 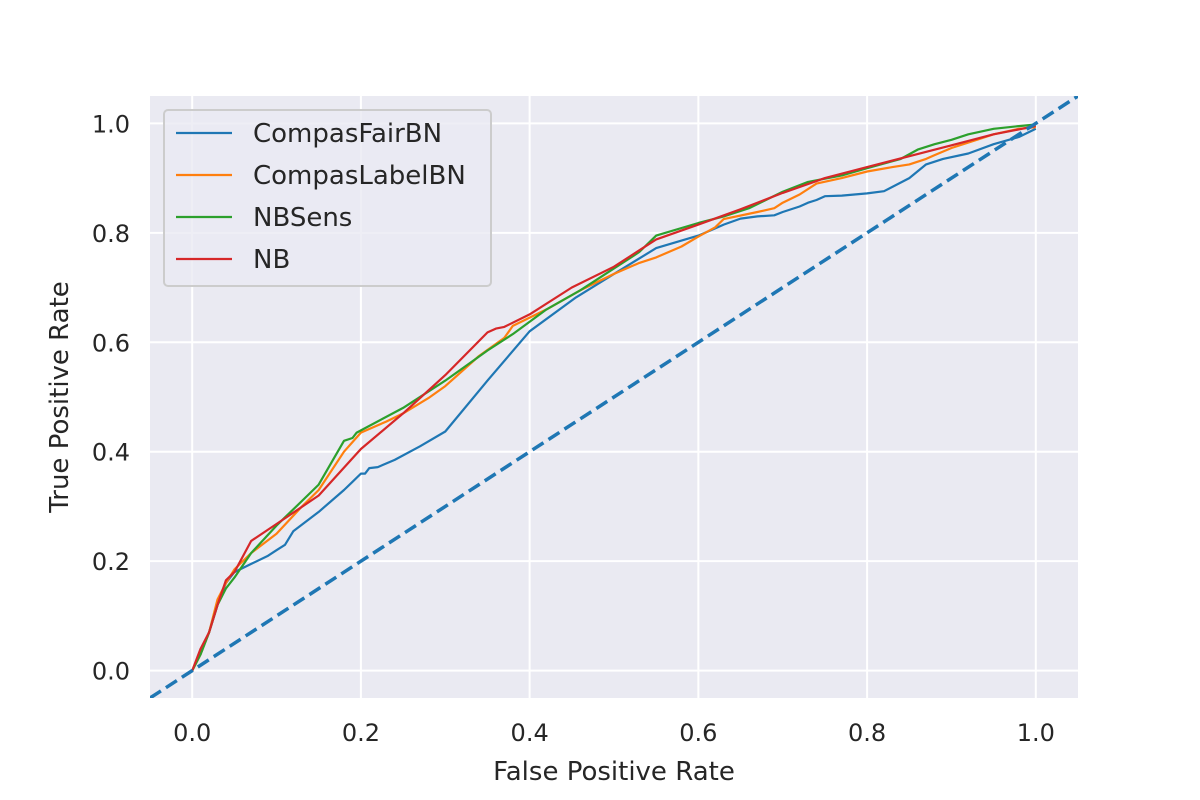 I want to click on y-tick-label: 0.2, so click(x=111, y=562).